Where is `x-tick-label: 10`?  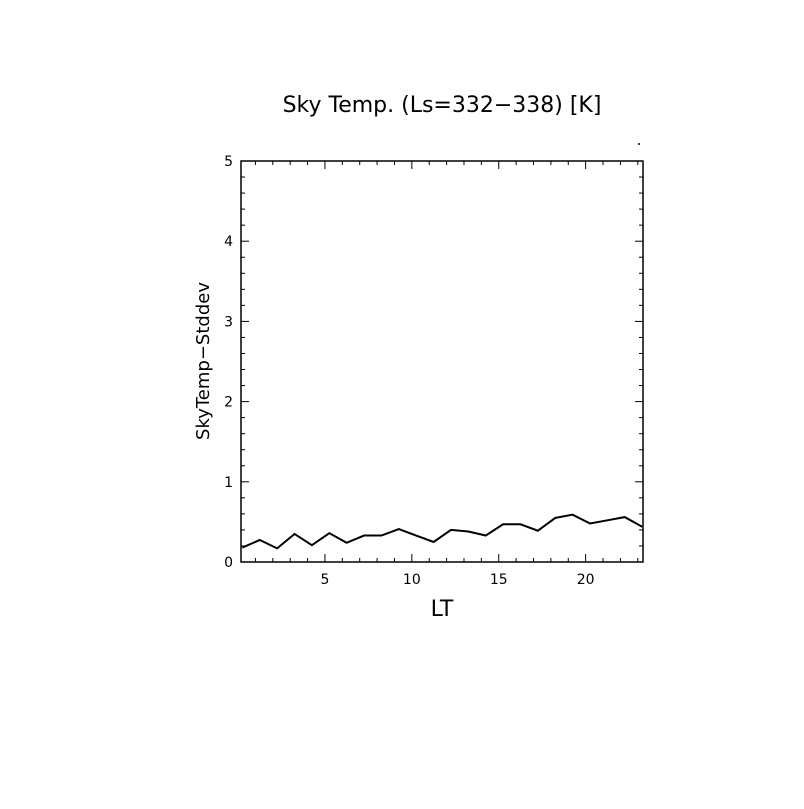
x-tick-label: 10 is located at coordinates (412, 580).